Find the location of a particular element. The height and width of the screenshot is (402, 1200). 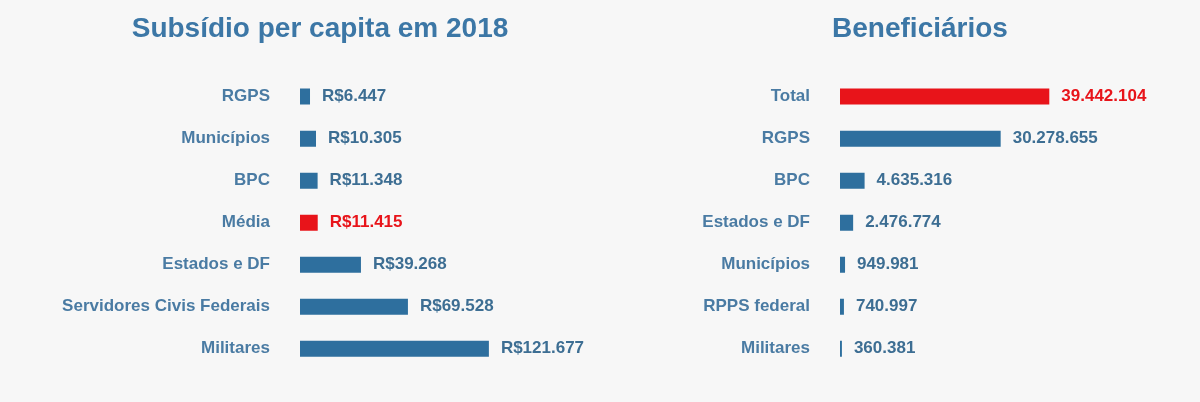

data-label: 30.278.655 is located at coordinates (1055, 138).